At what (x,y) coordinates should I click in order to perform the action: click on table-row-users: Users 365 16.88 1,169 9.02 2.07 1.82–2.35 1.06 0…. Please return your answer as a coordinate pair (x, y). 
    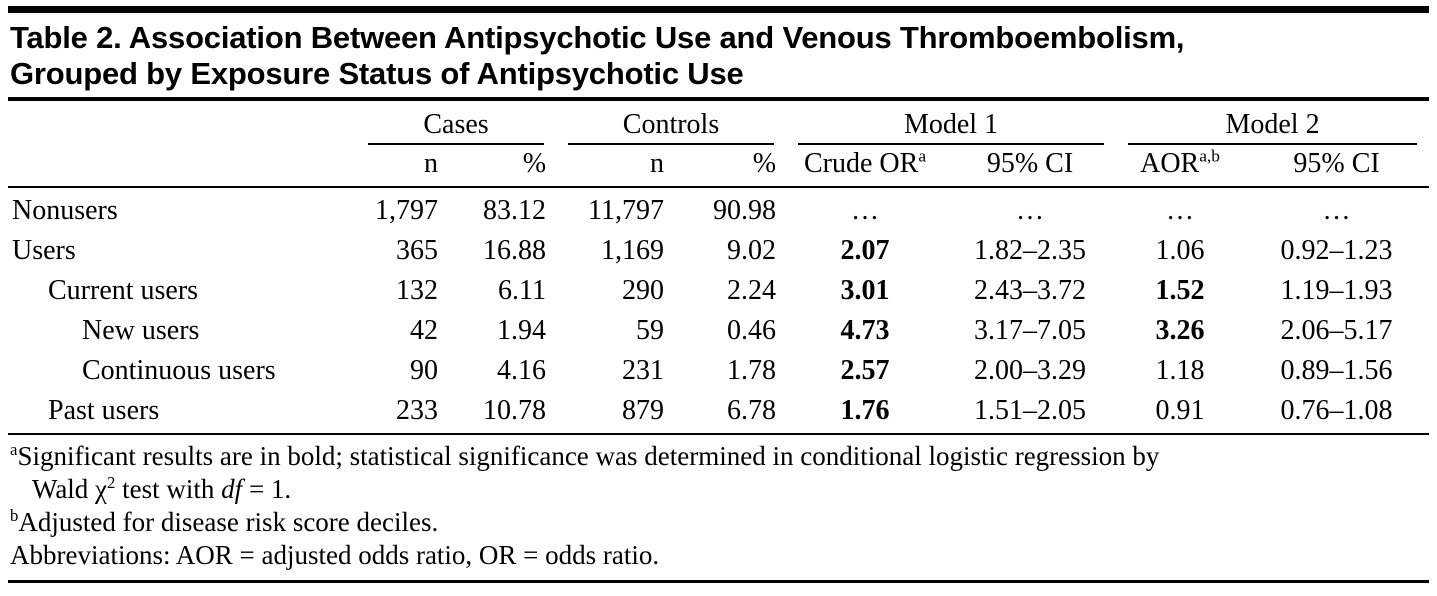
    Looking at the image, I should click on (718, 251).